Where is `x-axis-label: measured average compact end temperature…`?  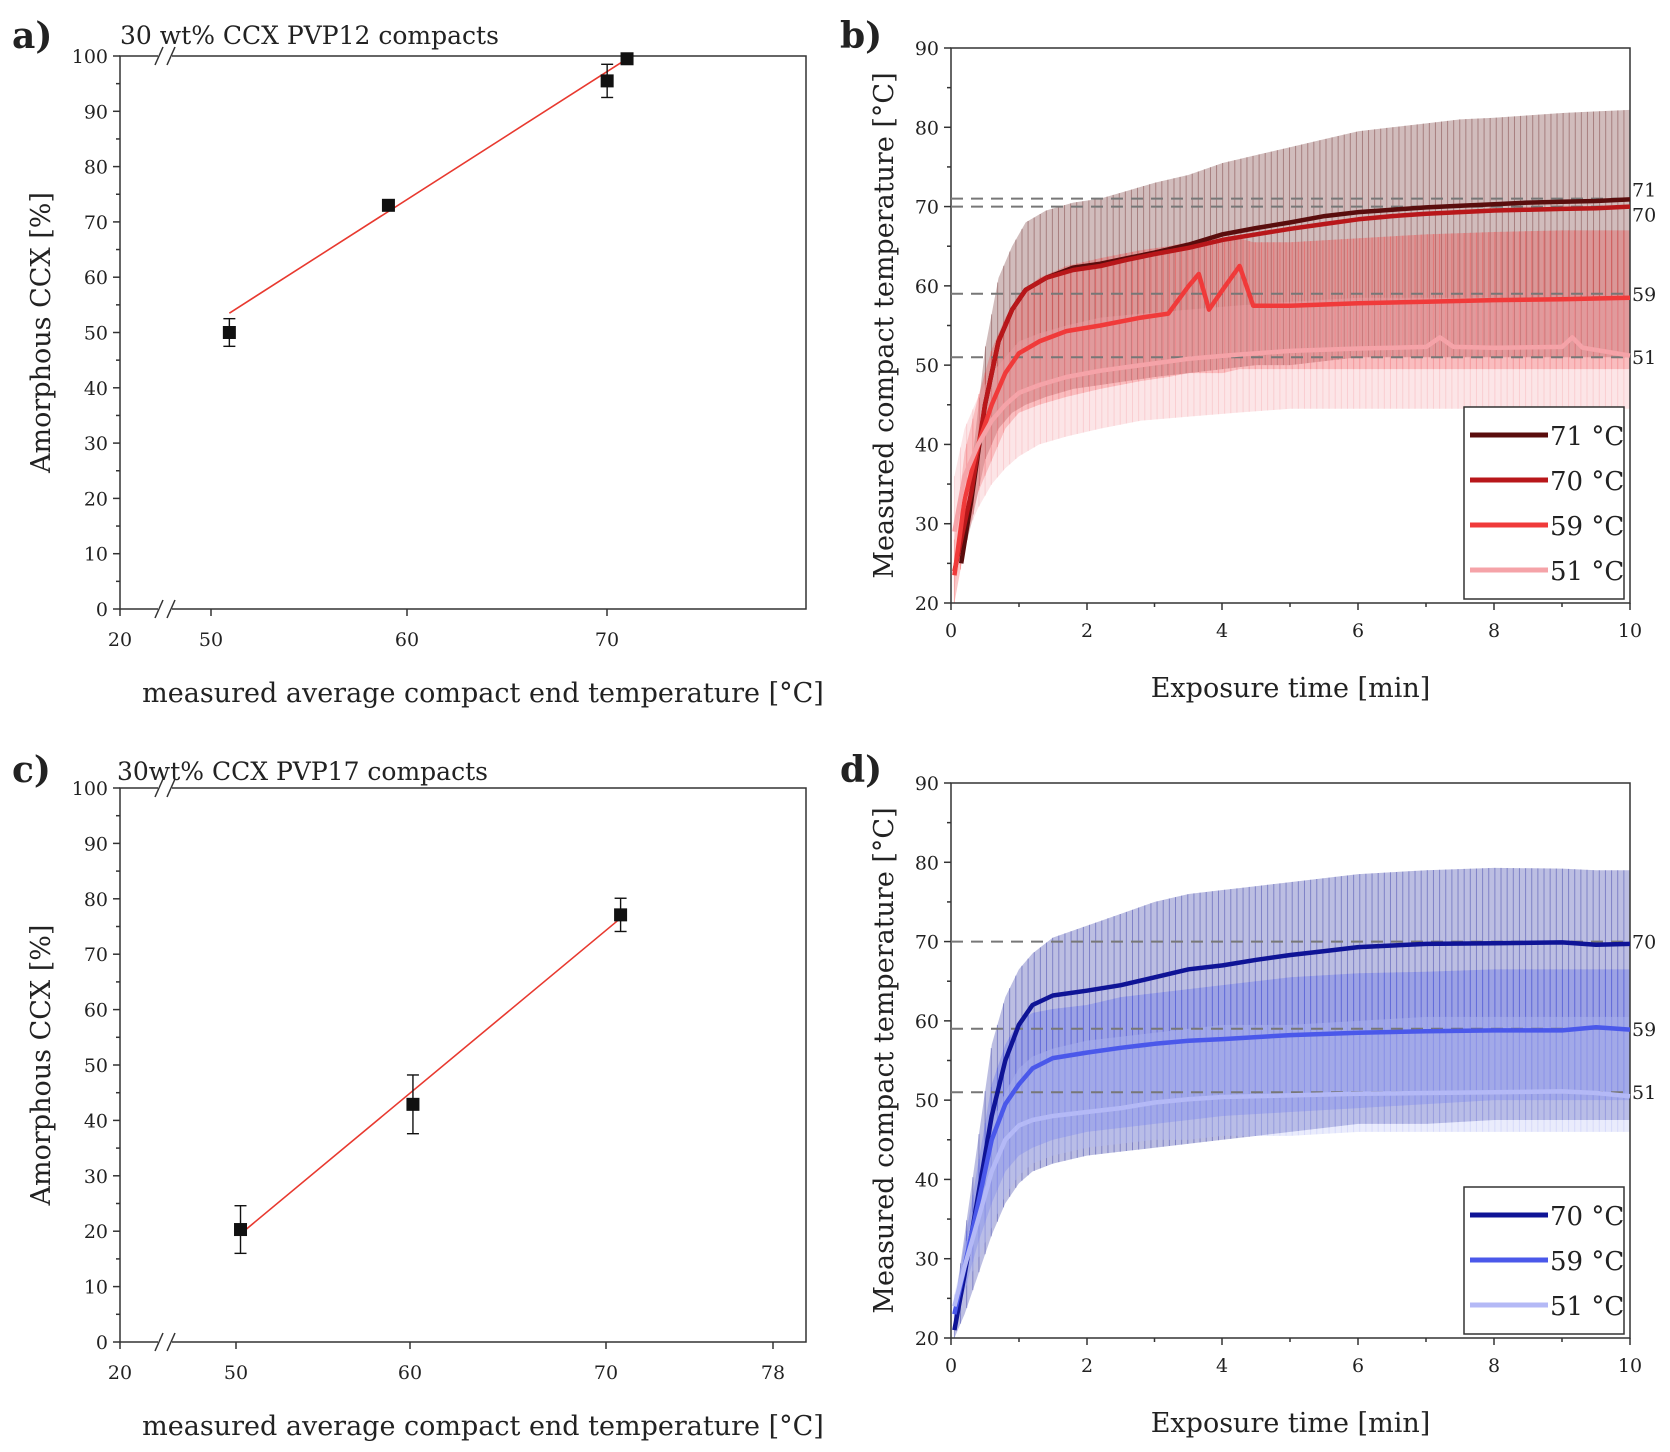
x-axis-label: measured average compact end temperature… is located at coordinates (483, 693).